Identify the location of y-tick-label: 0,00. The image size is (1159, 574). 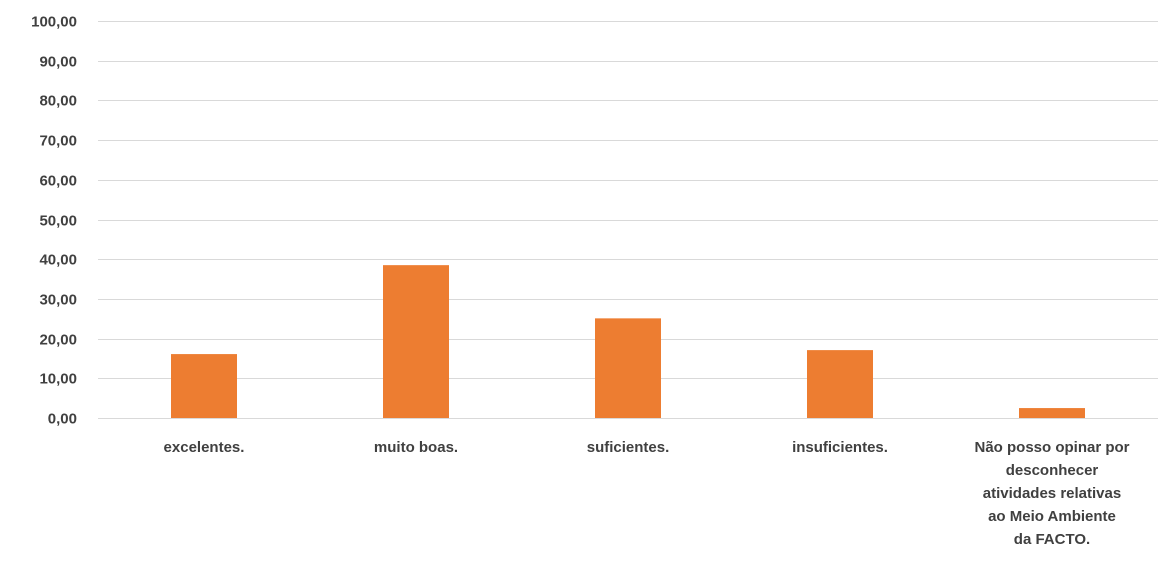
(62, 419).